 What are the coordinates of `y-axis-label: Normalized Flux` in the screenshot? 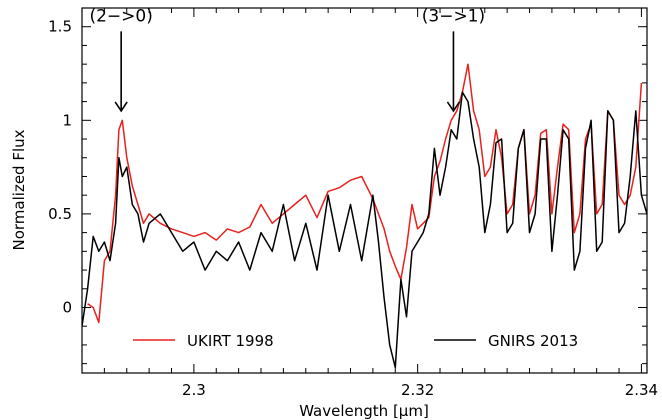 It's located at (19, 189).